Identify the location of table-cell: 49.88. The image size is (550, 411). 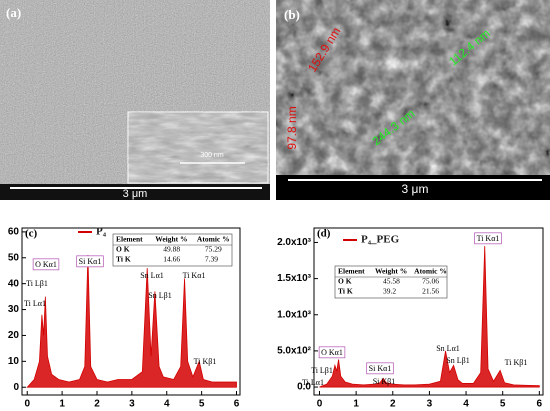
(171, 249).